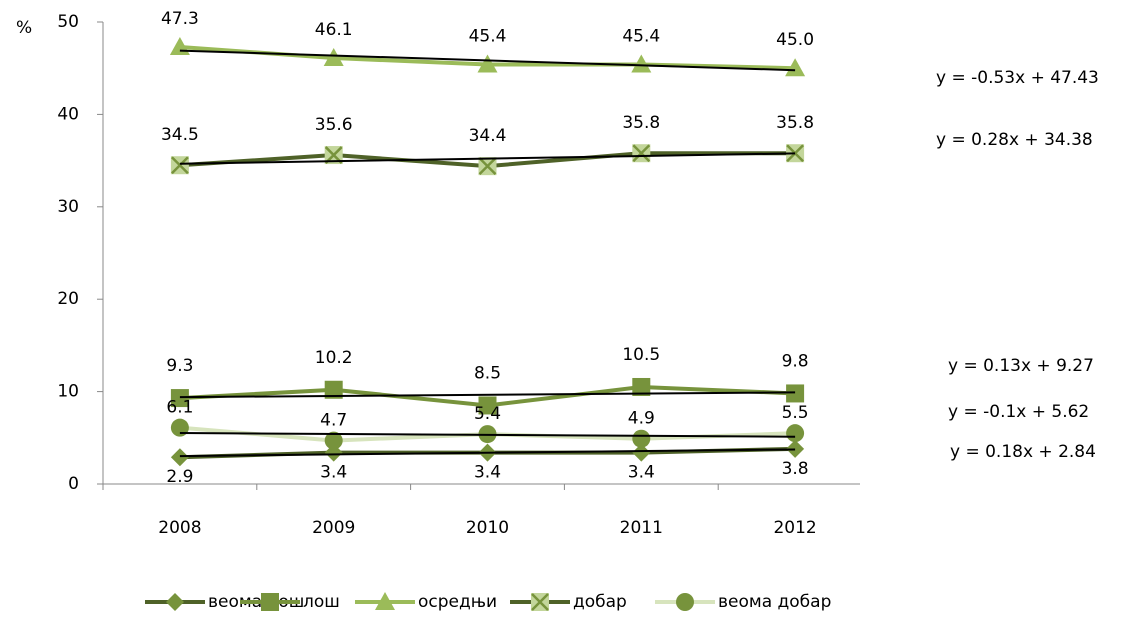 The height and width of the screenshot is (631, 1128). I want to click on trend-equation: y = 0.28x + 34.38, so click(1014, 140).